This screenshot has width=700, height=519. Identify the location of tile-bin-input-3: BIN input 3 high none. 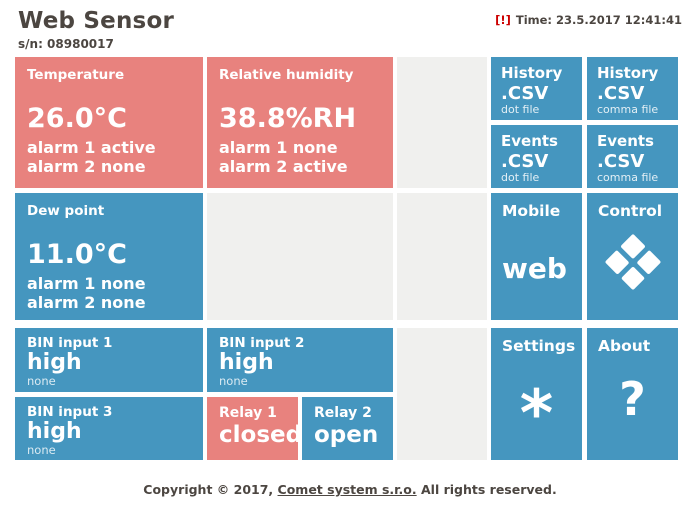
(109, 428).